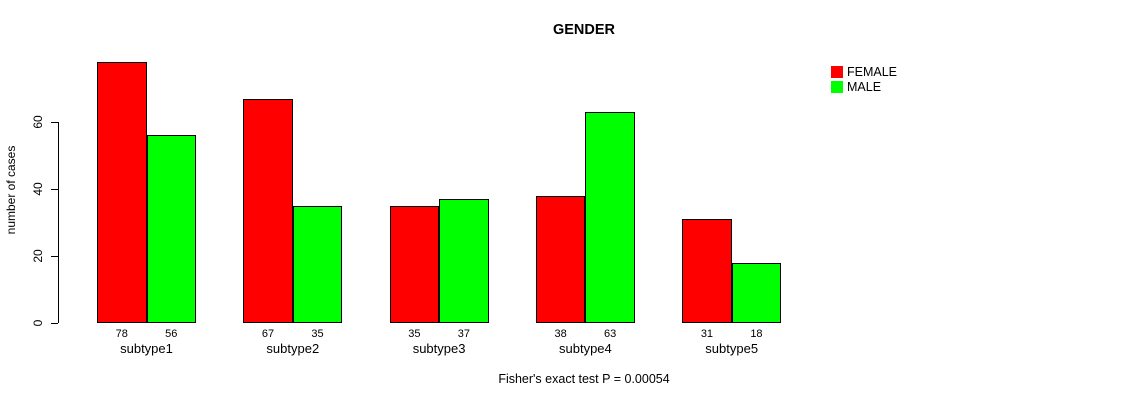  Describe the element at coordinates (732, 348) in the screenshot. I see `category-label-subtype5: subtype5` at that location.